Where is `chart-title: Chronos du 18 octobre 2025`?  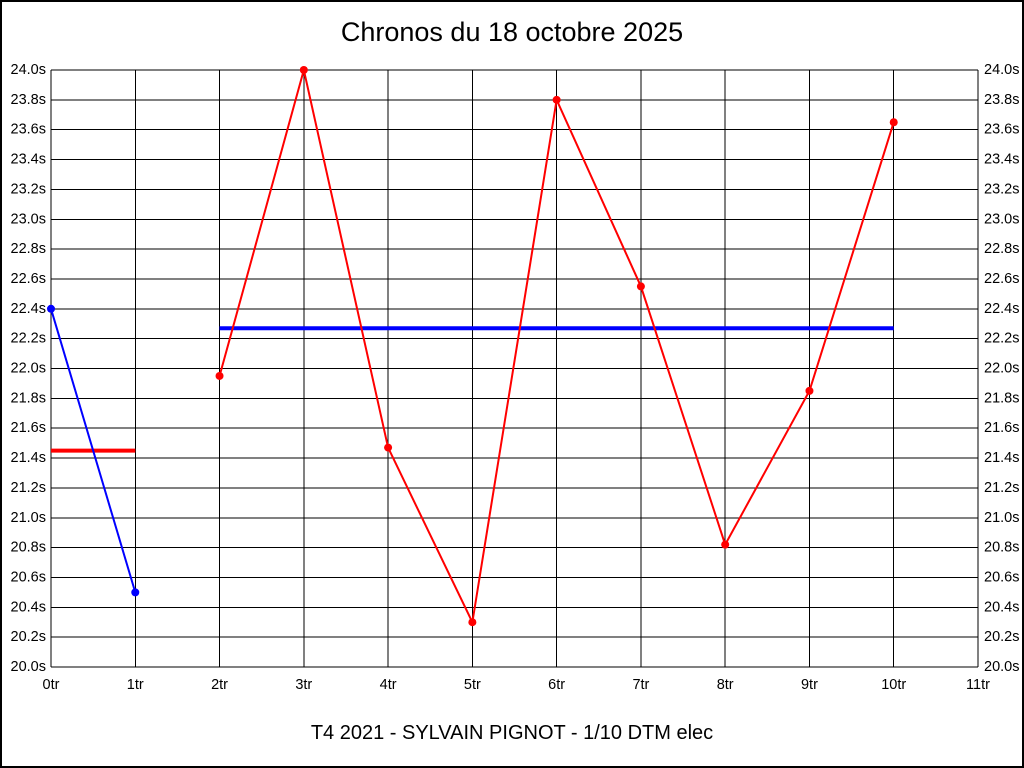
chart-title: Chronos du 18 octobre 2025 is located at coordinates (512, 32).